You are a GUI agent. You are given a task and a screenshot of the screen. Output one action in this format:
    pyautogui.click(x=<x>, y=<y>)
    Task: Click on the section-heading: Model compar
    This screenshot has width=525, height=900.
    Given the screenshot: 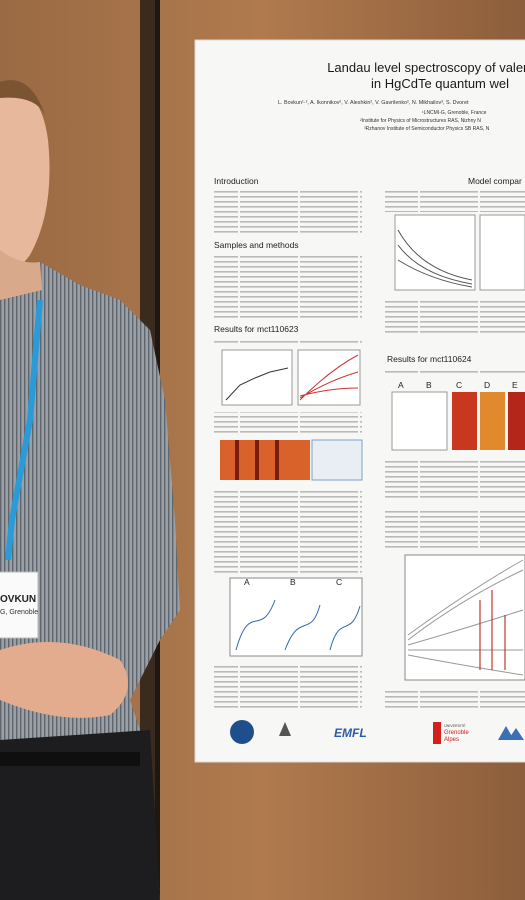 What is the action you would take?
    pyautogui.click(x=495, y=181)
    